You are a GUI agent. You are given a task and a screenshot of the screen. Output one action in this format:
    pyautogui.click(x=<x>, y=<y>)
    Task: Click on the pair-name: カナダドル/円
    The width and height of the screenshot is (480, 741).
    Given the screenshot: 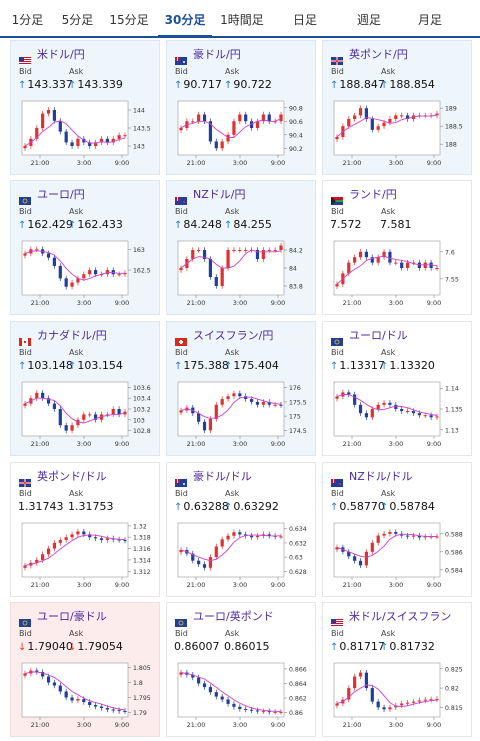 What is the action you would take?
    pyautogui.click(x=72, y=335)
    